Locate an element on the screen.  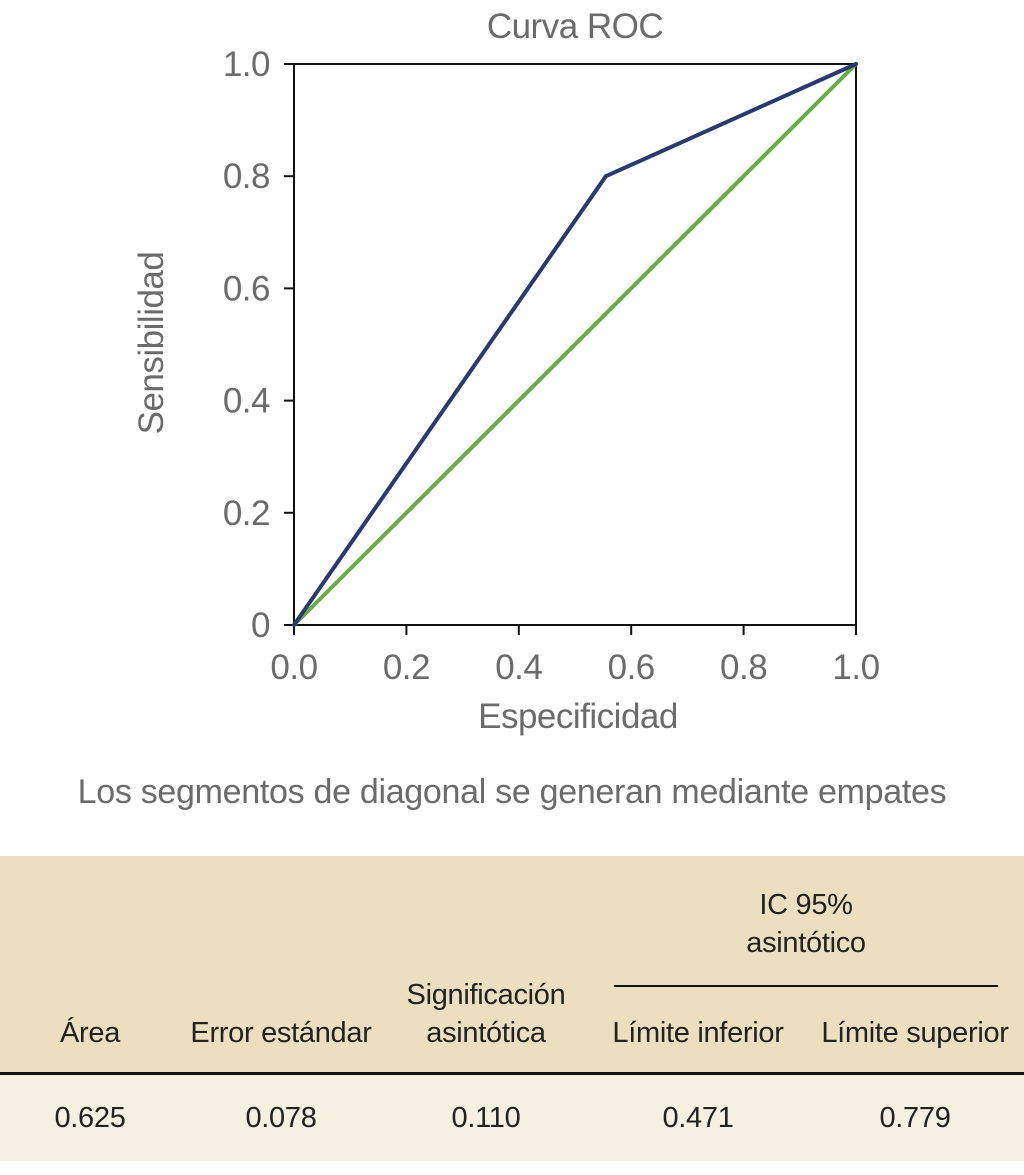
column-header-significance: Significación asintótica is located at coordinates (486, 1014).